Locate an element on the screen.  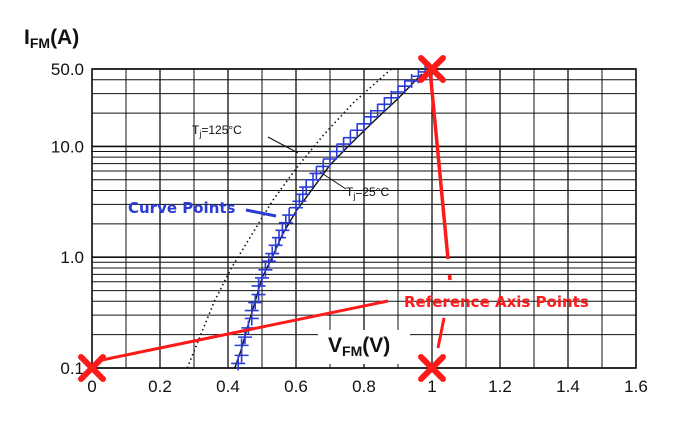
x-axis-label-background is located at coordinates (364, 347).